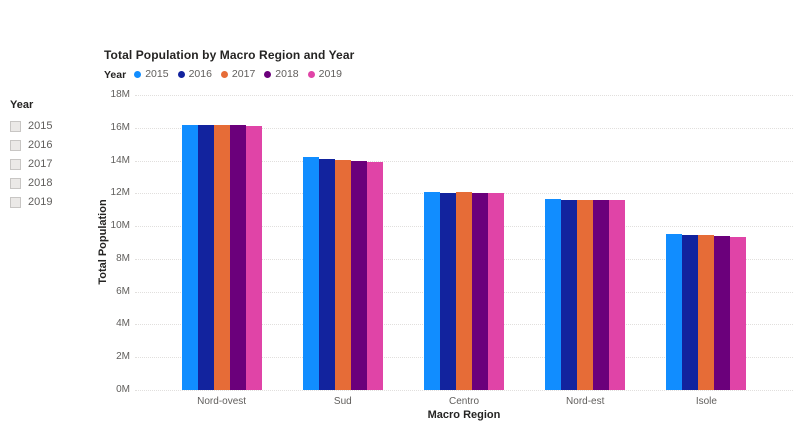  I want to click on legend-title: Year, so click(115, 74).